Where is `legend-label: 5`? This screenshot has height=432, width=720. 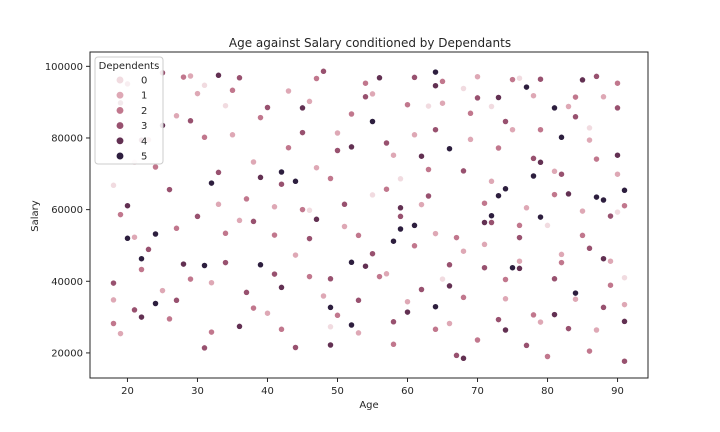 legend-label: 5 is located at coordinates (144, 157).